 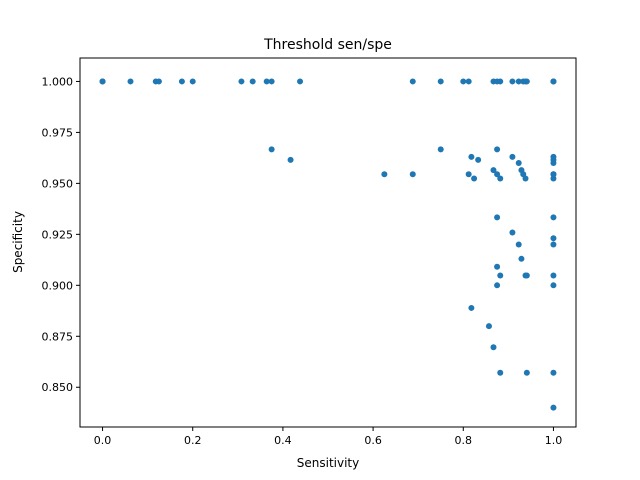 I want to click on y-tick-label: 0.875, so click(x=58, y=336).